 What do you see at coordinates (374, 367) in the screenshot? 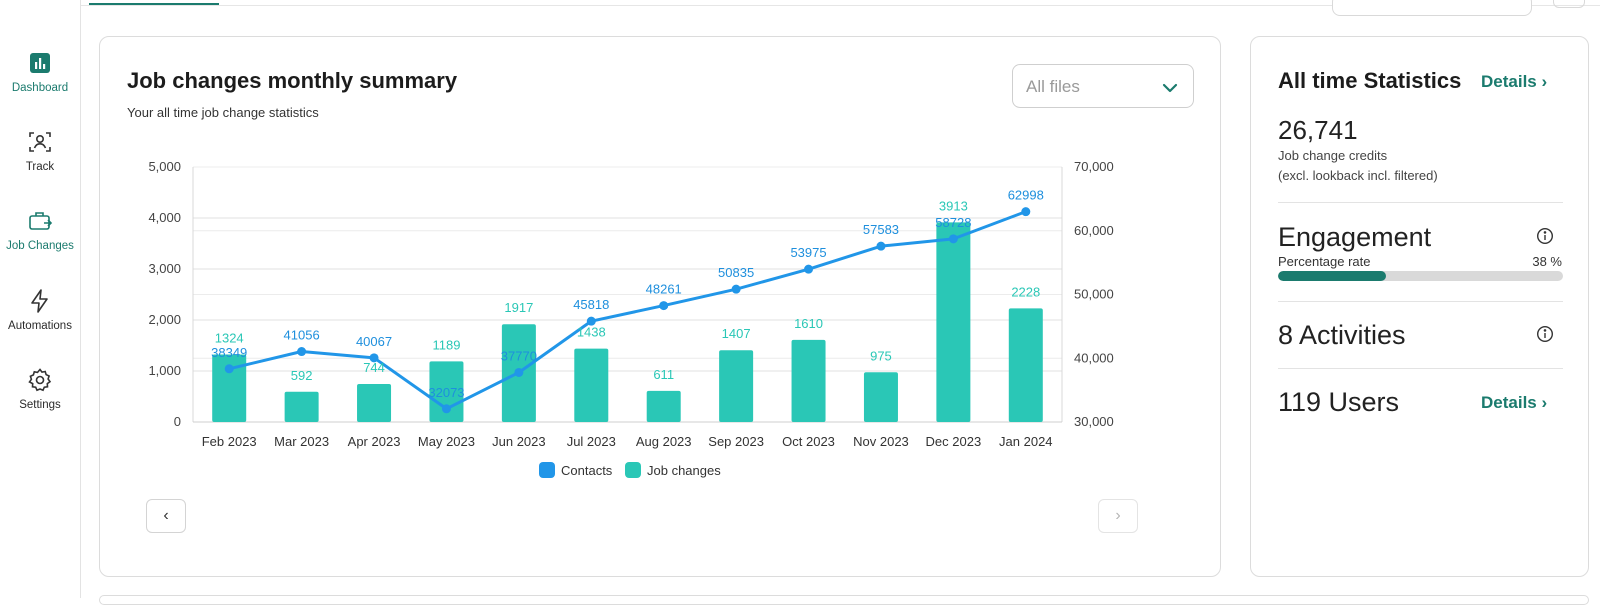
I see `bar-data-label: 744` at bounding box center [374, 367].